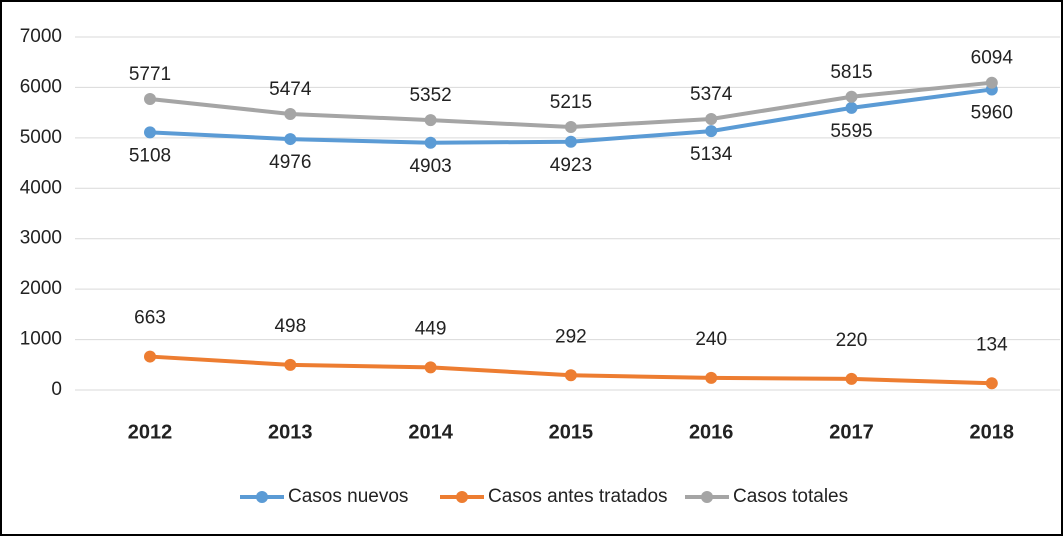 The width and height of the screenshot is (1063, 541). I want to click on data-label: 240, so click(711, 339).